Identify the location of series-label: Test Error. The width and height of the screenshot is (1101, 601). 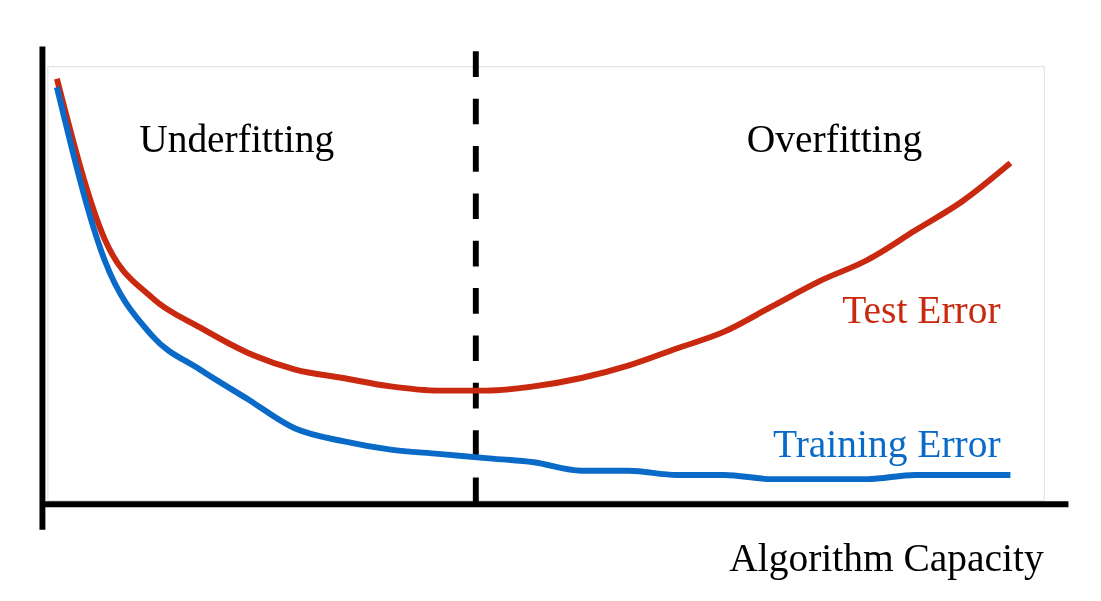
(921, 309).